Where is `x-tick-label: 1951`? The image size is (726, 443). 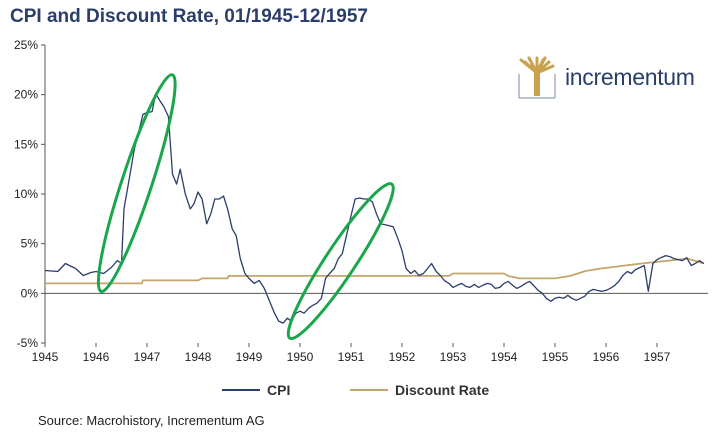
x-tick-label: 1951 is located at coordinates (351, 357).